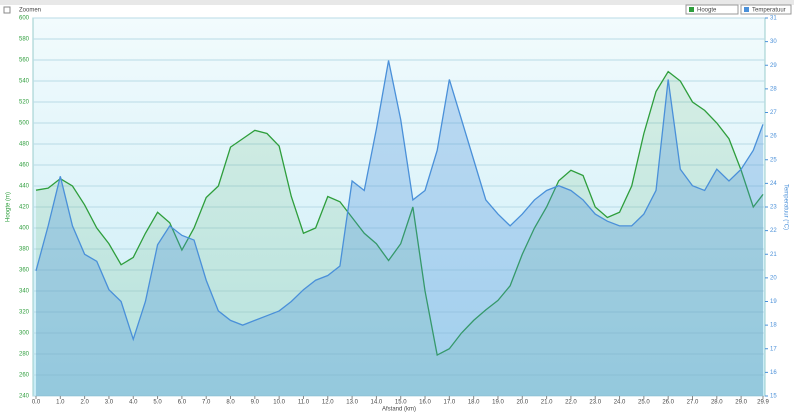 The image size is (794, 419). What do you see at coordinates (279, 403) in the screenshot?
I see `x-tick-label: 10.0` at bounding box center [279, 403].